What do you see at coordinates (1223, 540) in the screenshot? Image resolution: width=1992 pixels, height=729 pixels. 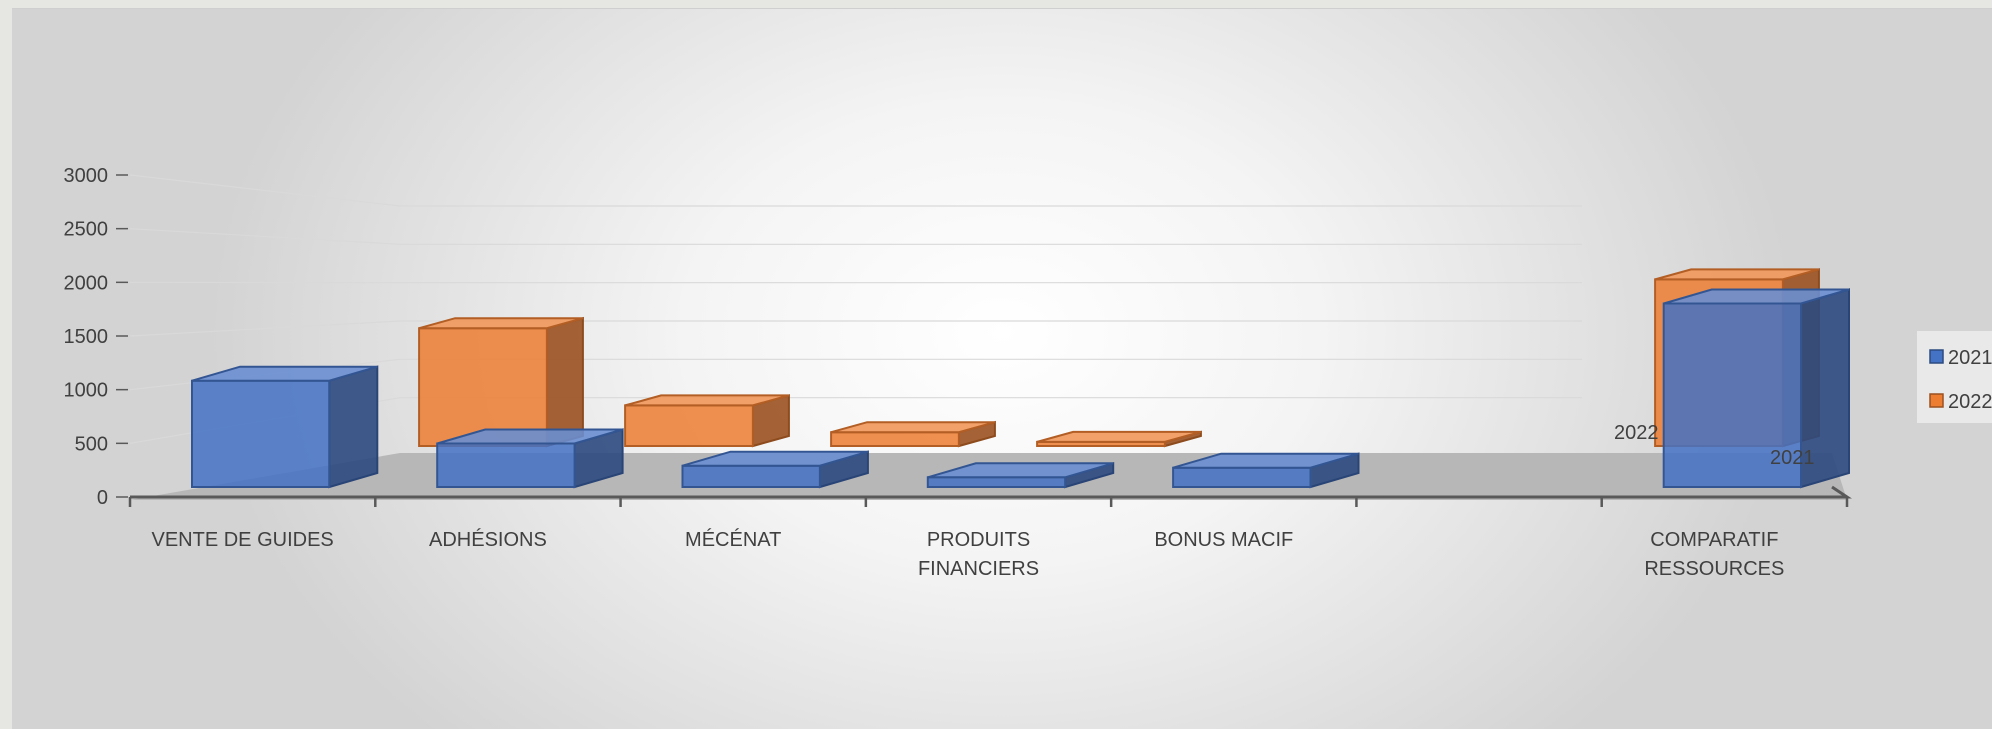 I see `category-label: BONUS MACIF` at bounding box center [1223, 540].